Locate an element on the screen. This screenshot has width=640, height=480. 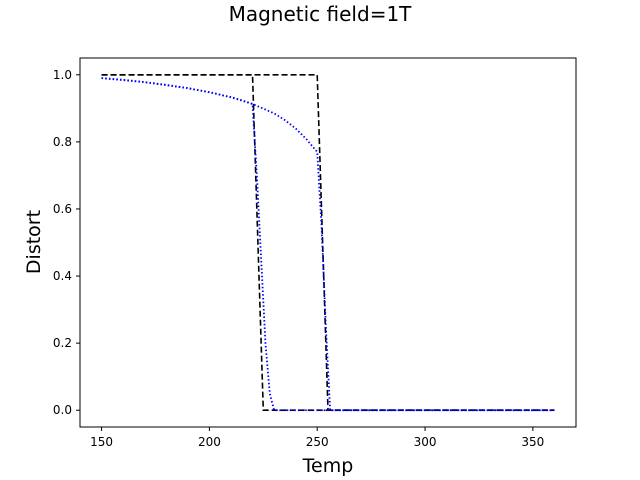
x-tick-label: 200 is located at coordinates (209, 442).